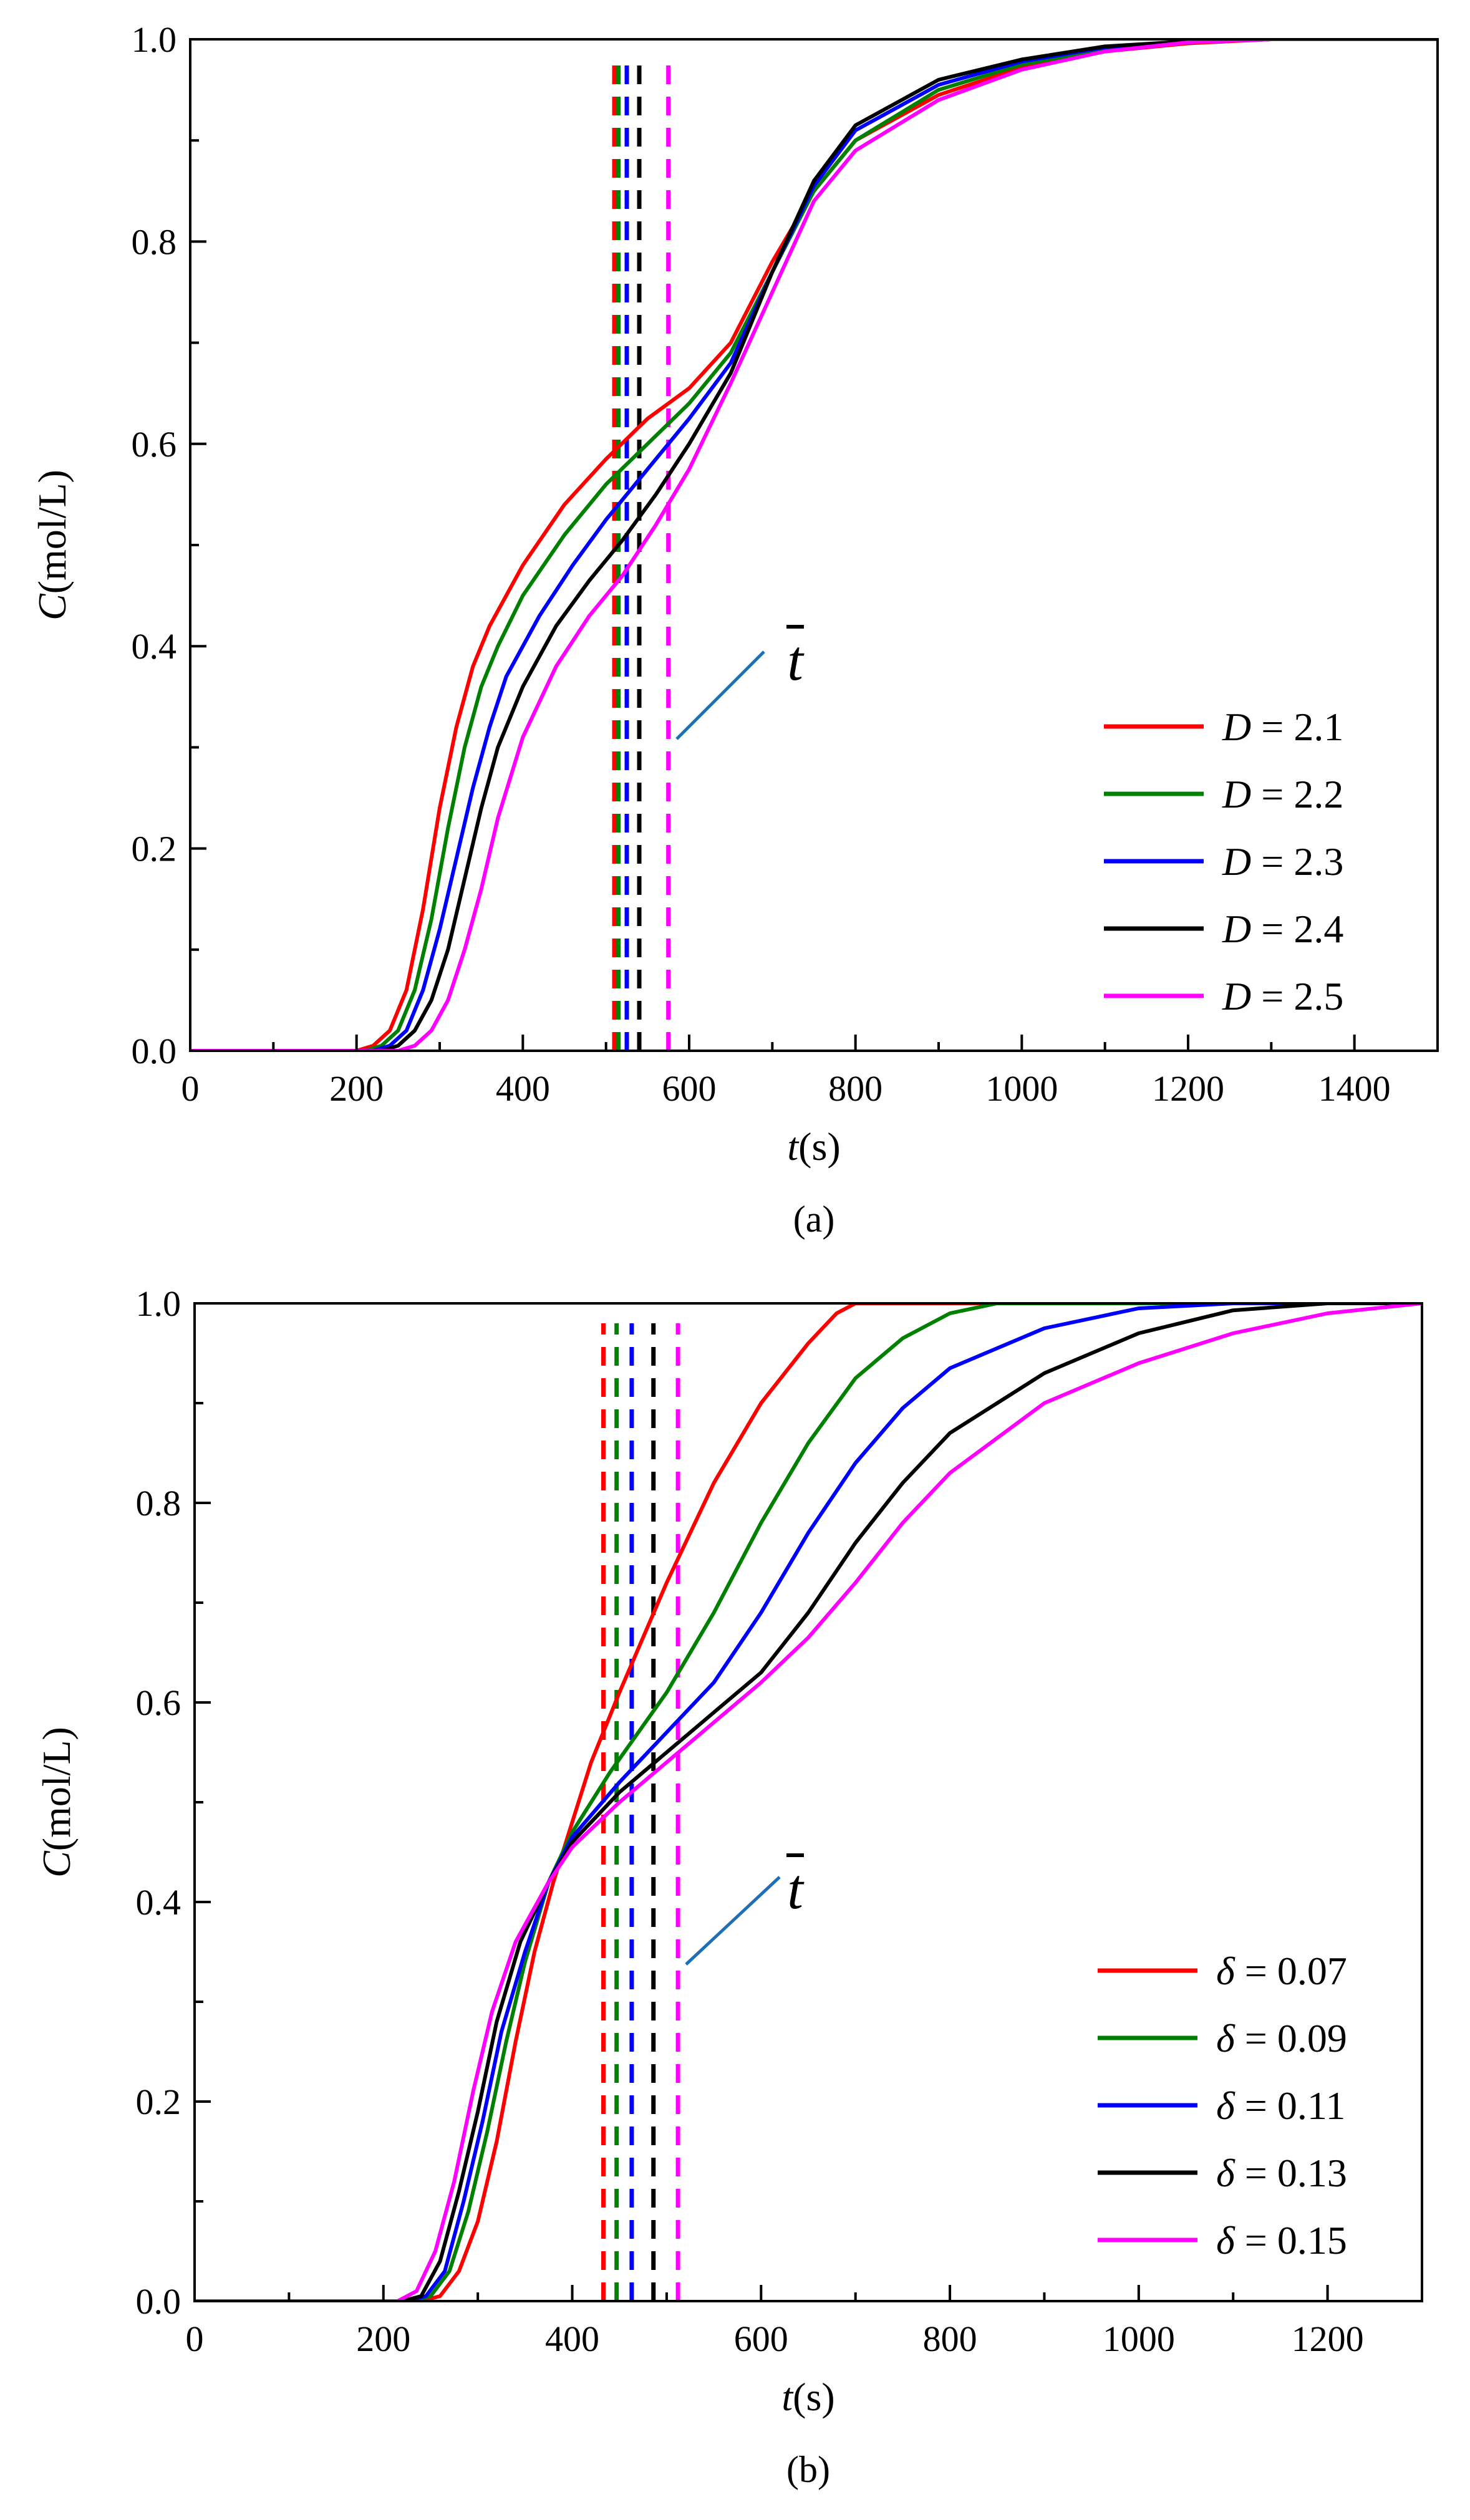 This screenshot has width=1470, height=2520. What do you see at coordinates (1282, 996) in the screenshot?
I see `legend-label: D = 2.5` at bounding box center [1282, 996].